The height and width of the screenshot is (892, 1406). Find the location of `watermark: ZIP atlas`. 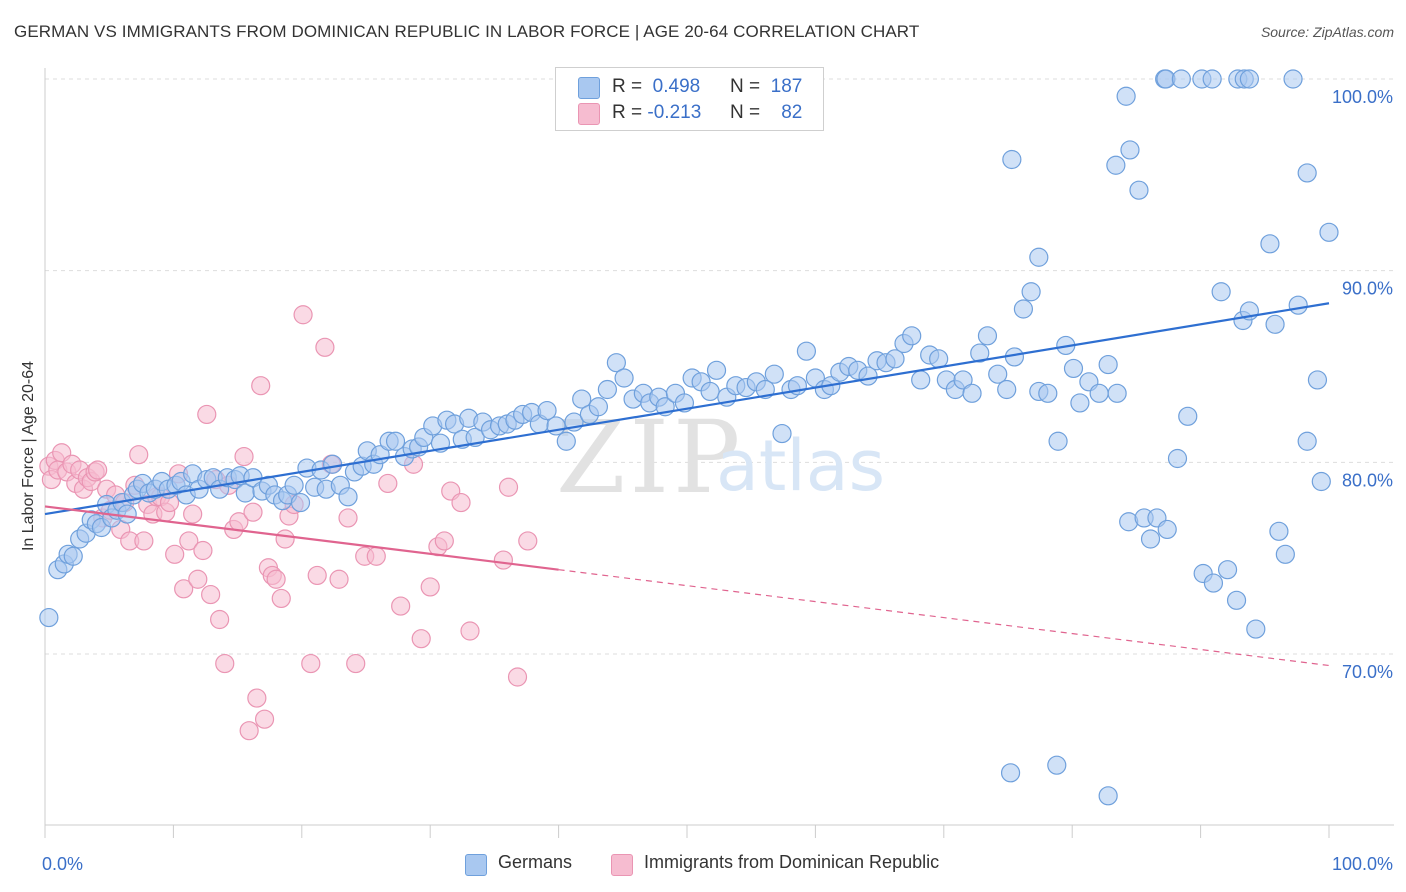

watermark: ZIP atlas is located at coordinates (720, 457).